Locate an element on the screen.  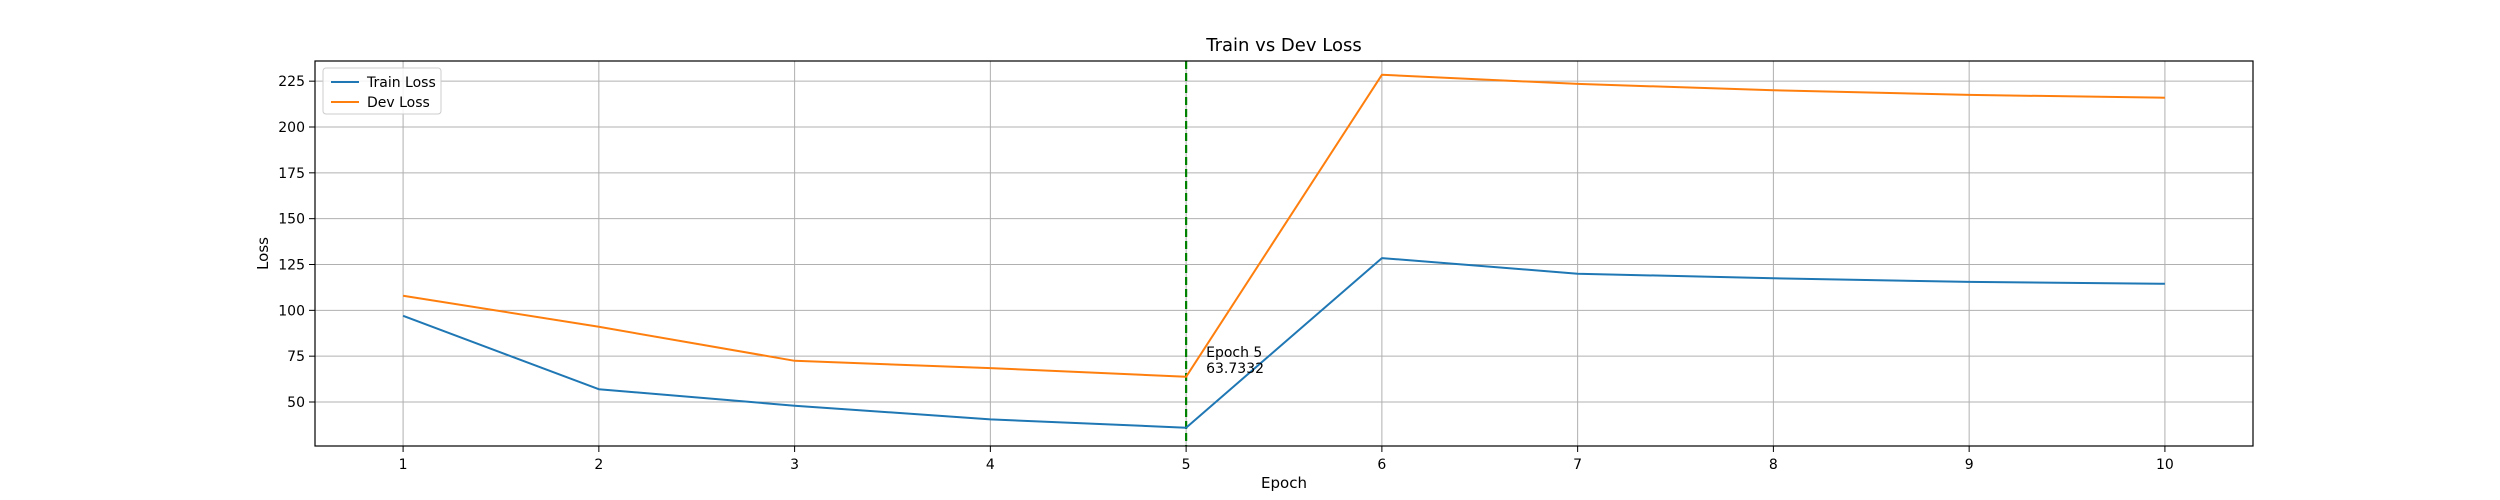
annotations: Epoch 563.7332 is located at coordinates (1235, 361).